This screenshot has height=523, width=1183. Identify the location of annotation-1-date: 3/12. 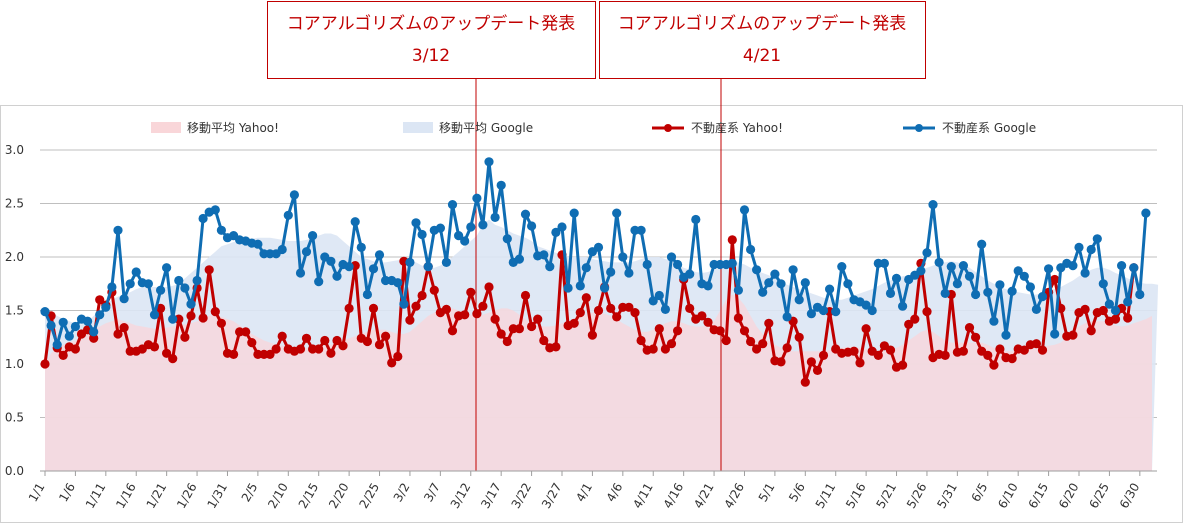
(431, 56).